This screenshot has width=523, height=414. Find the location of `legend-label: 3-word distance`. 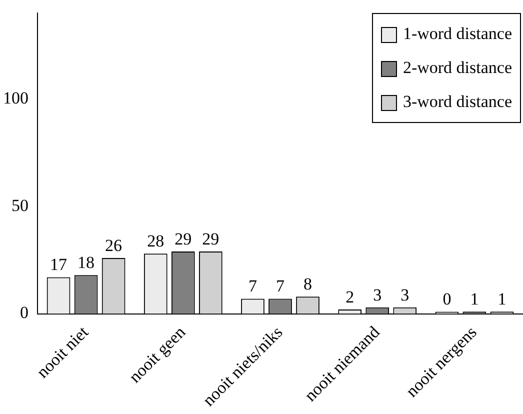

legend-label: 3-word distance is located at coordinates (457, 101).